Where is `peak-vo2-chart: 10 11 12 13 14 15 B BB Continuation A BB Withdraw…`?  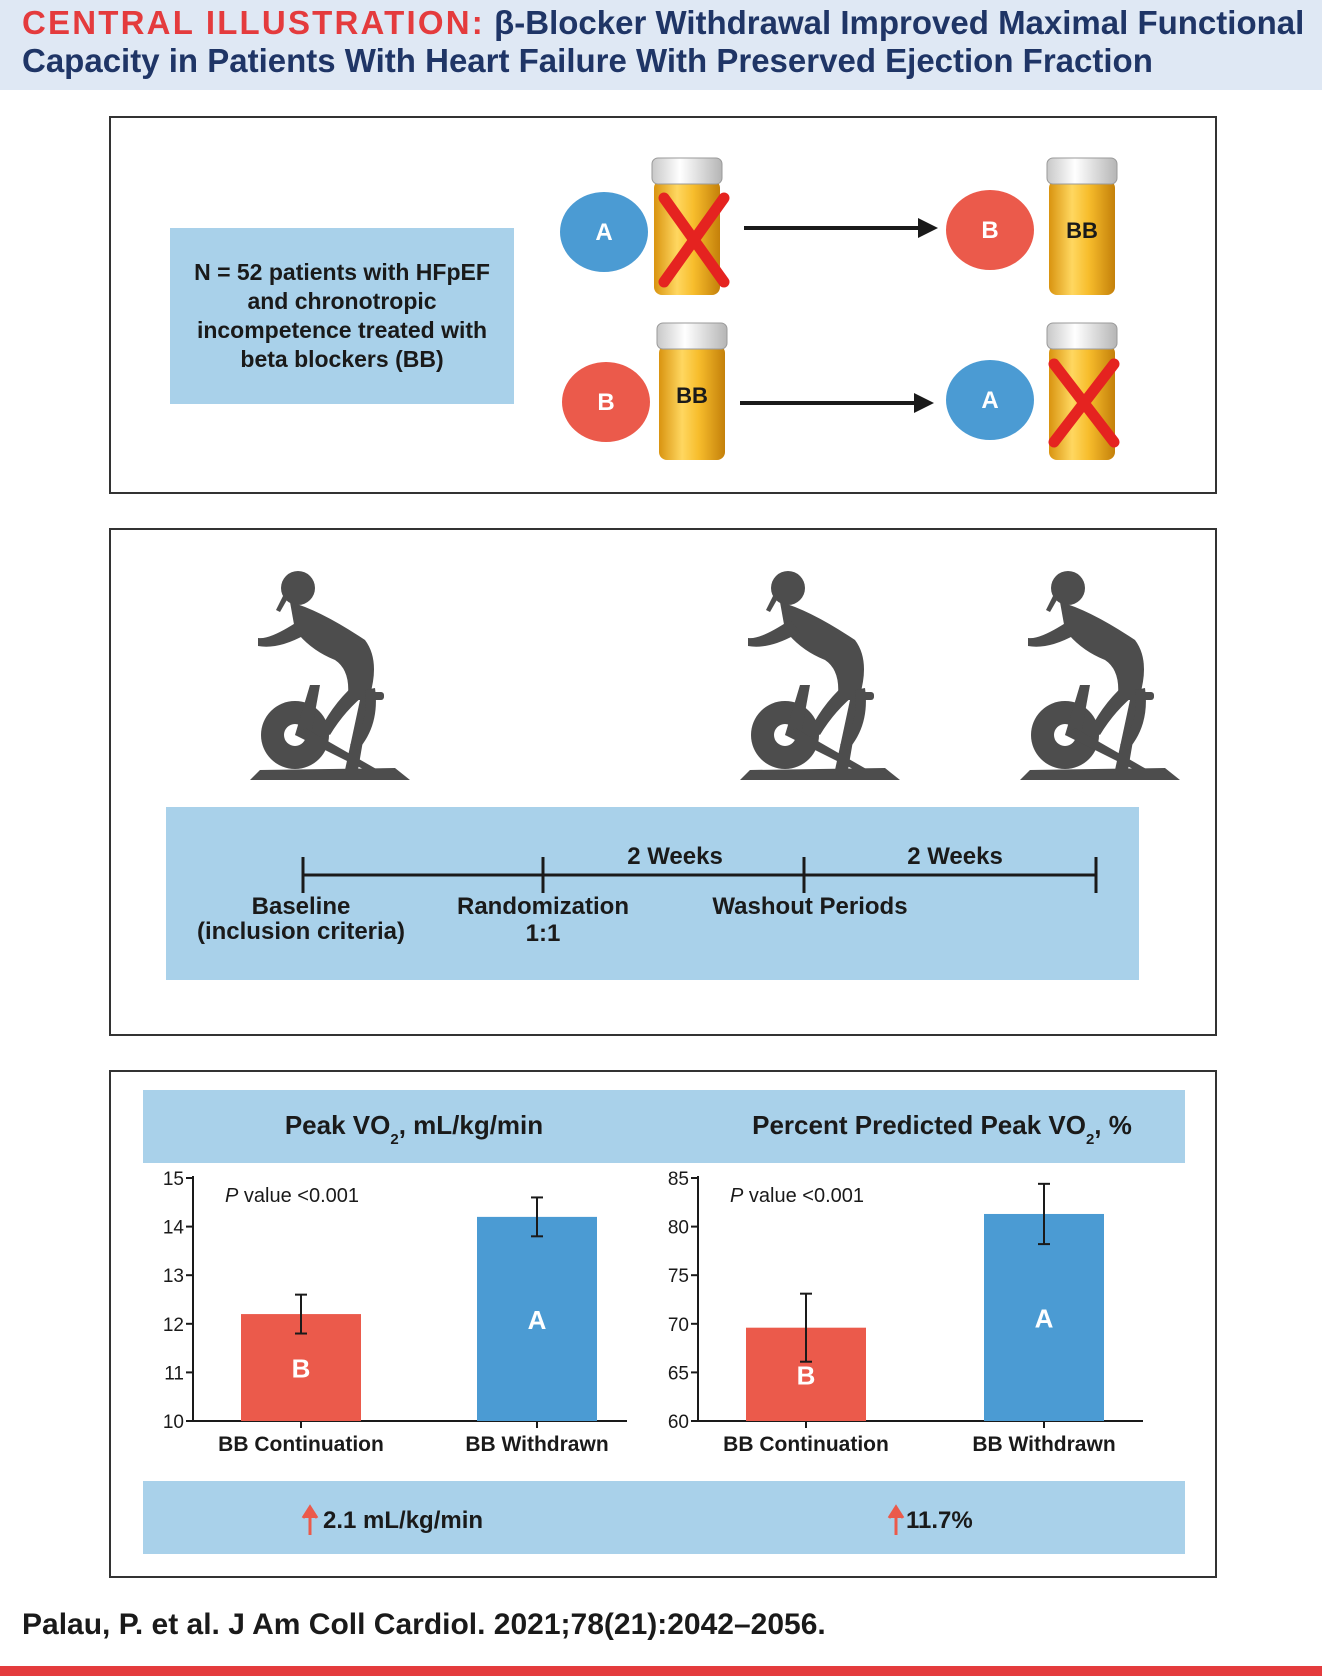 peak-vo2-chart: 10 11 12 13 14 15 B BB Continuation A BB Withdraw… is located at coordinates (395, 1312).